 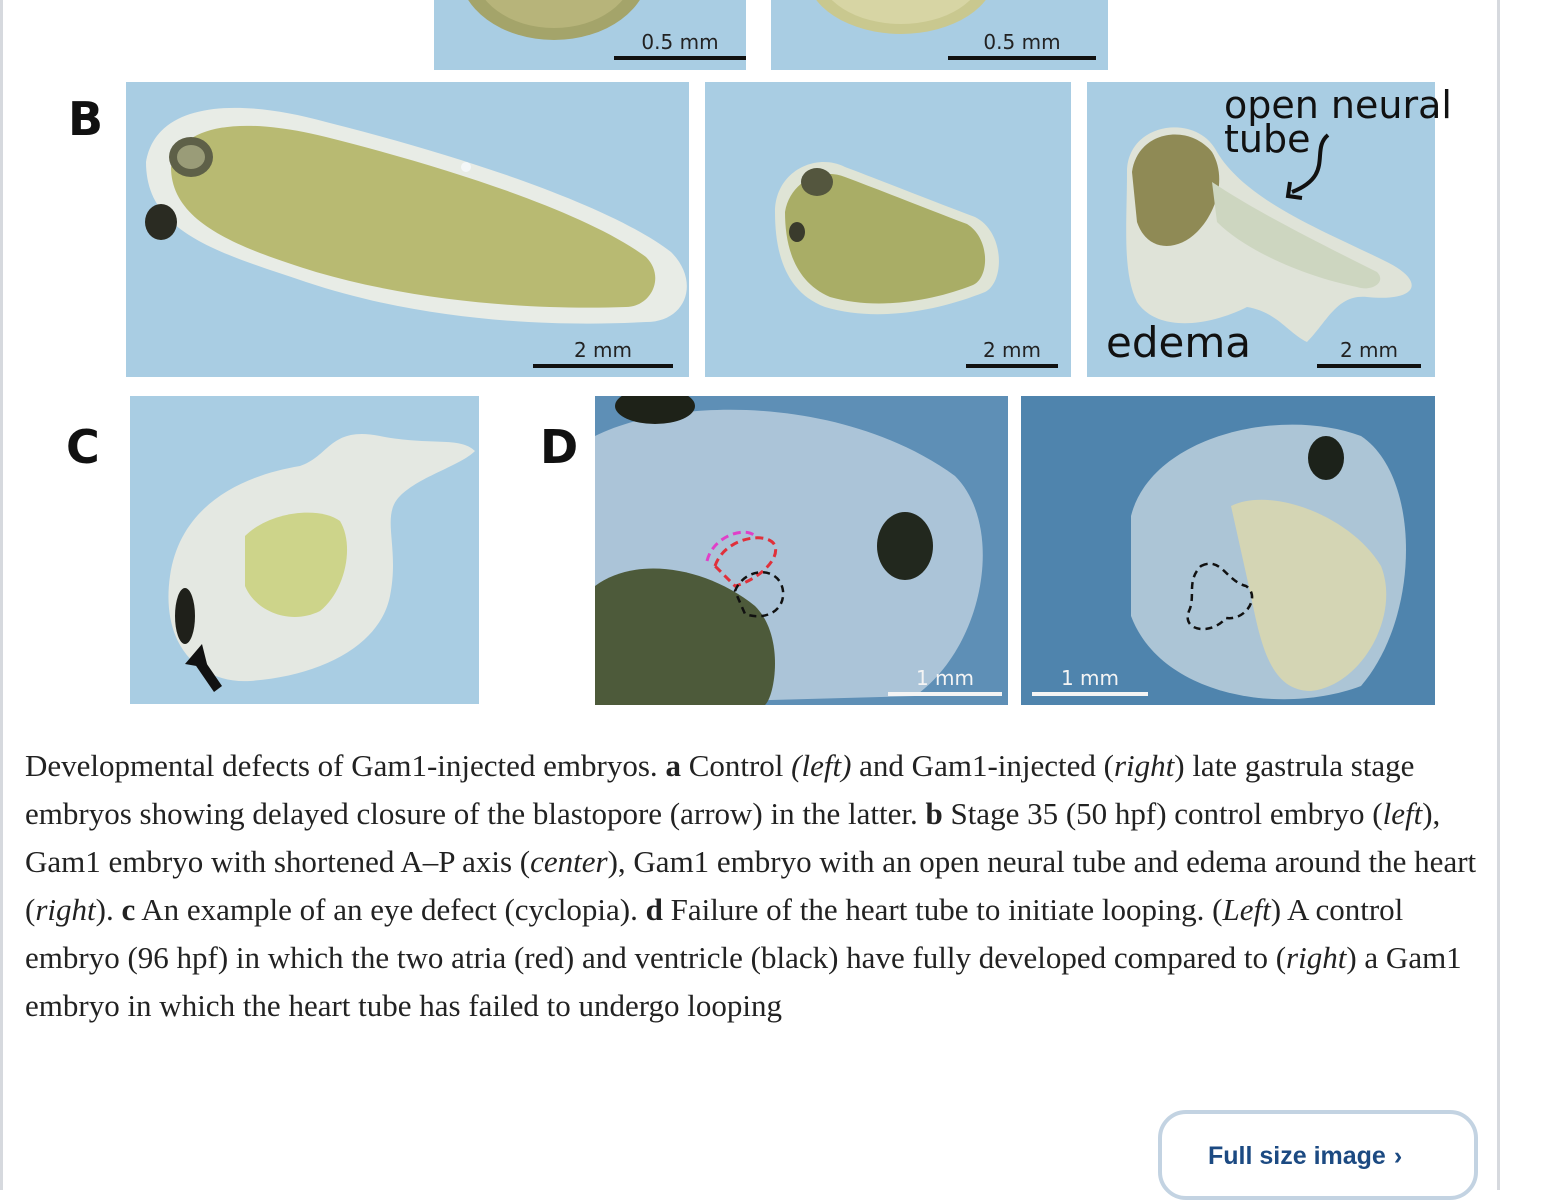 I want to click on scalebar-a-left: 0.5 mm, so click(x=680, y=45).